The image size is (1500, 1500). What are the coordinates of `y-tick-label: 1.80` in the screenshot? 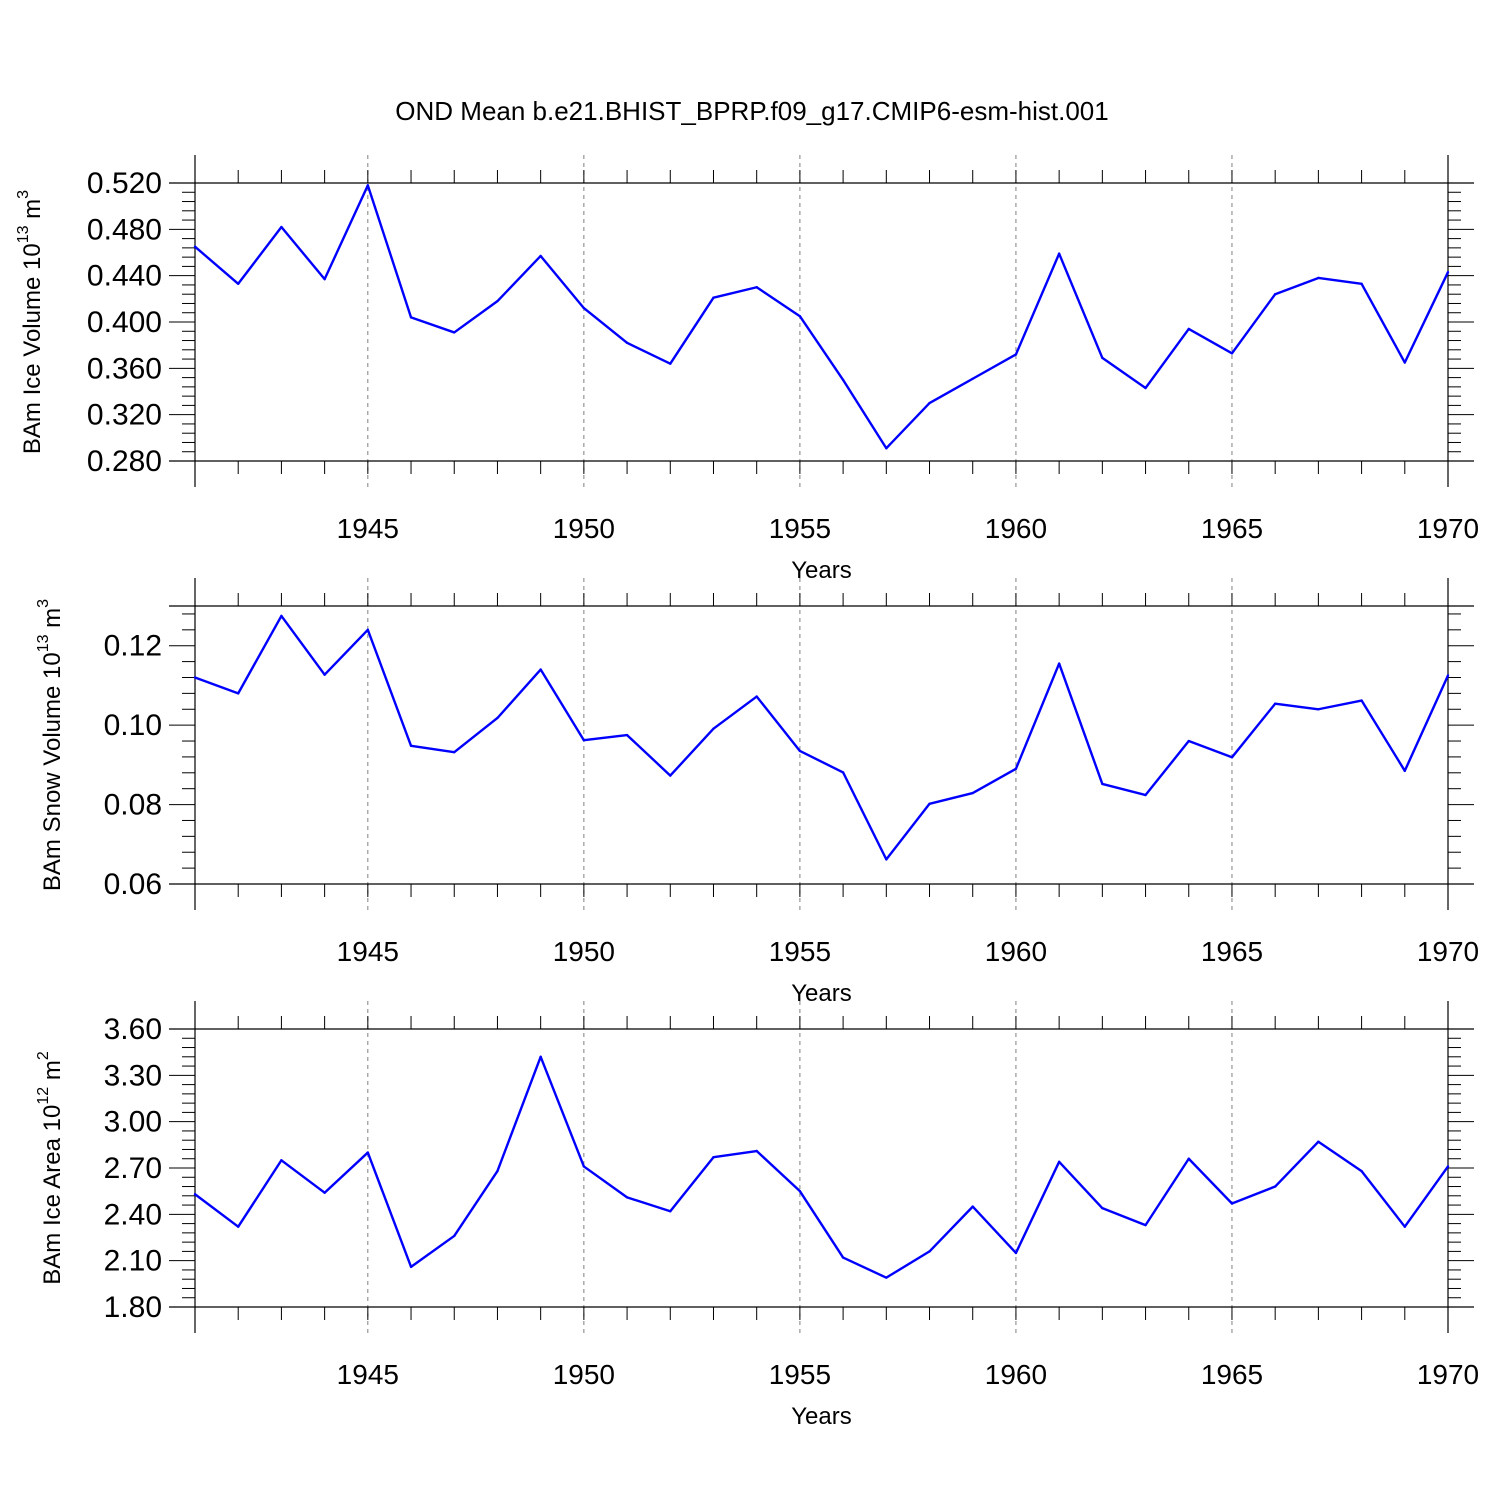 It's located at (133, 1307).